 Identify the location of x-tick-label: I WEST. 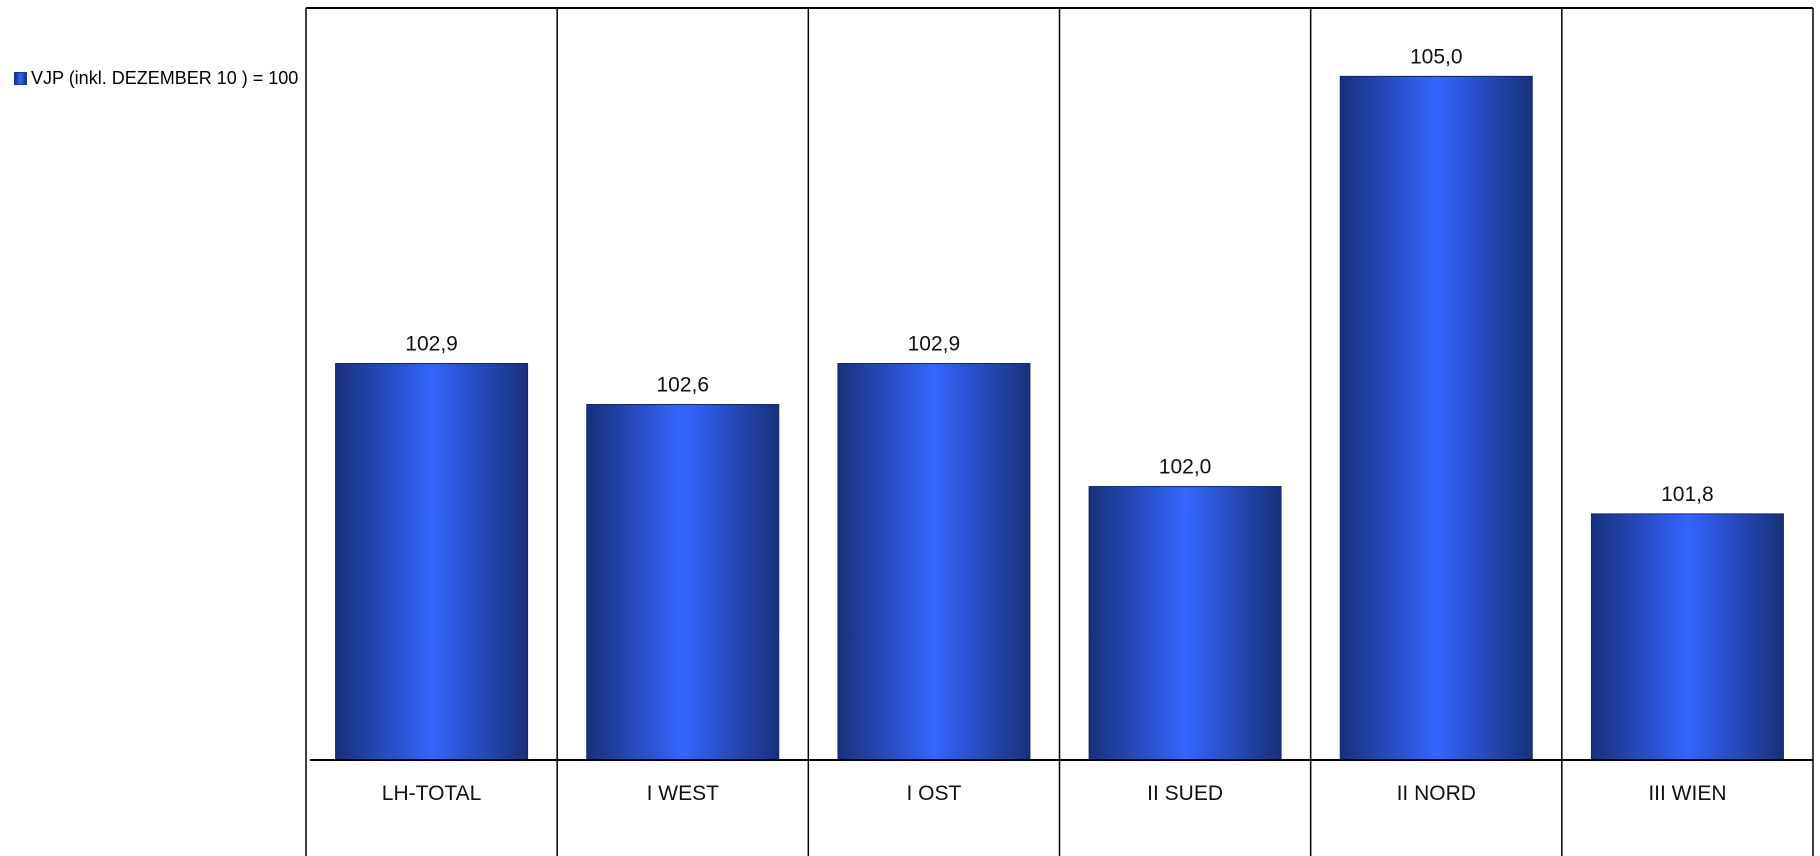
(683, 793).